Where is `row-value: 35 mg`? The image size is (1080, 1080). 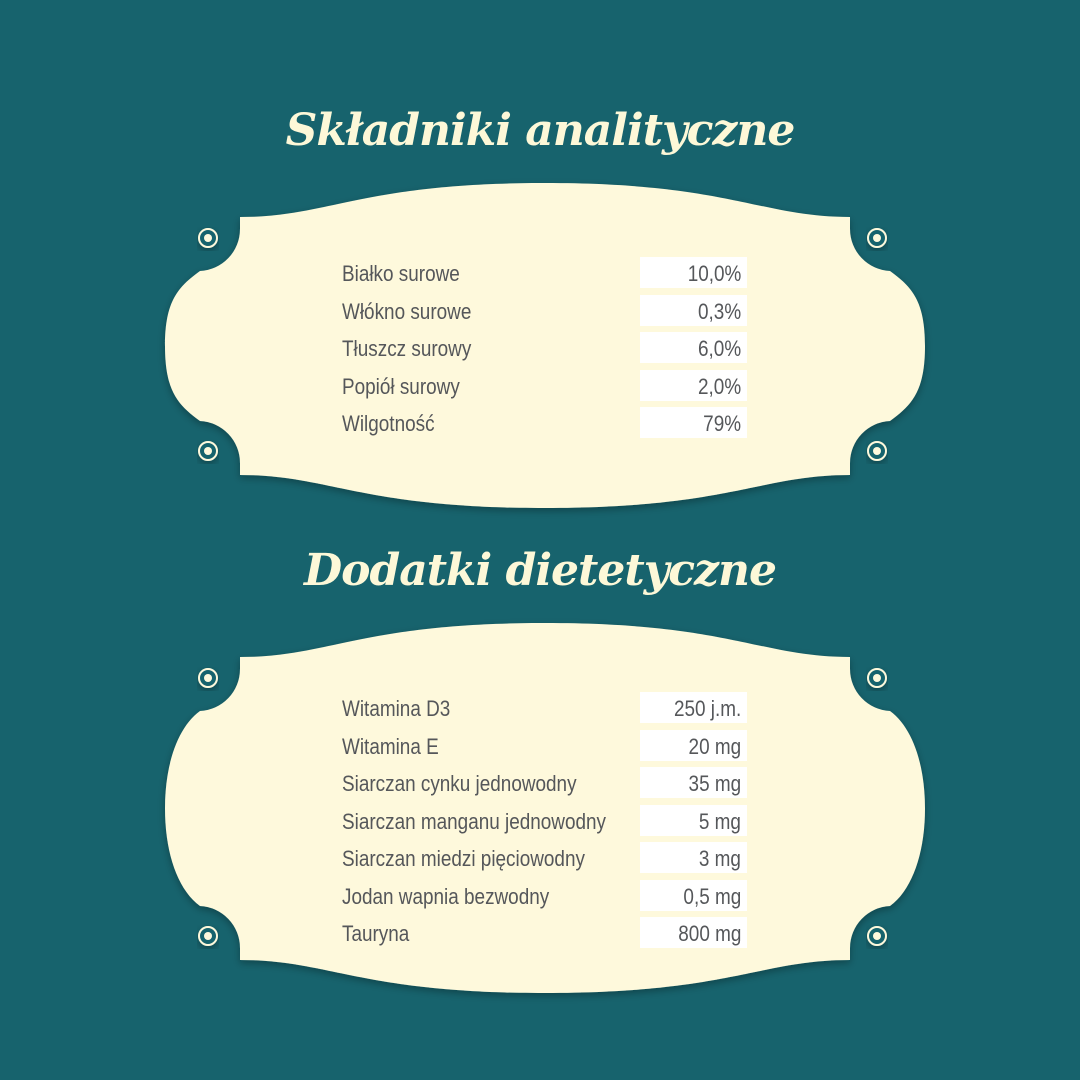
row-value: 35 mg is located at coordinates (714, 783).